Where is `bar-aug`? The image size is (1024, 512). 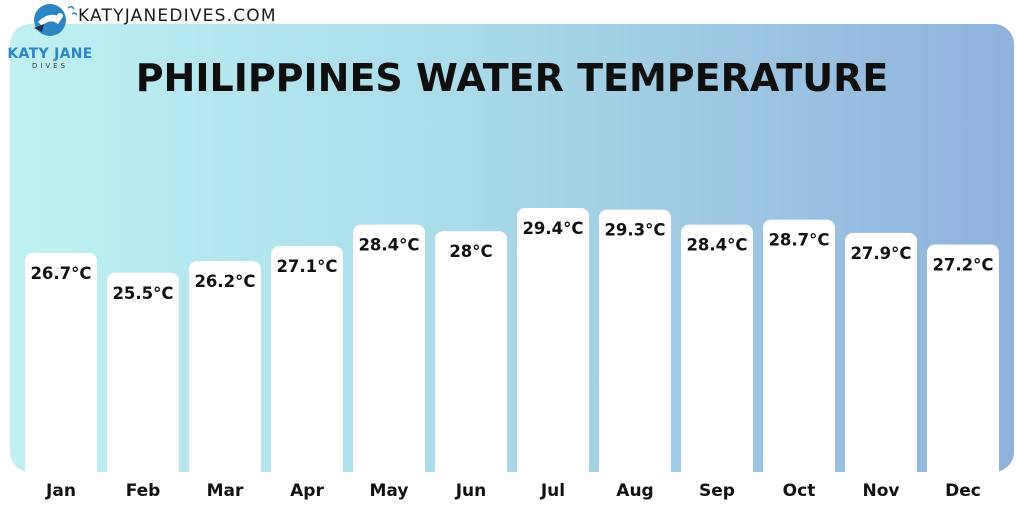
bar-aug is located at coordinates (635, 344).